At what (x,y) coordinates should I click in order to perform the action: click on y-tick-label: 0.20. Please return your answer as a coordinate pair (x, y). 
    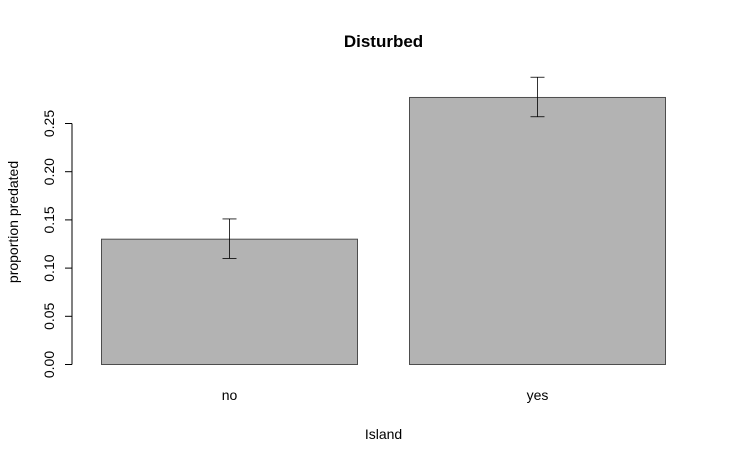
    Looking at the image, I should click on (49, 171).